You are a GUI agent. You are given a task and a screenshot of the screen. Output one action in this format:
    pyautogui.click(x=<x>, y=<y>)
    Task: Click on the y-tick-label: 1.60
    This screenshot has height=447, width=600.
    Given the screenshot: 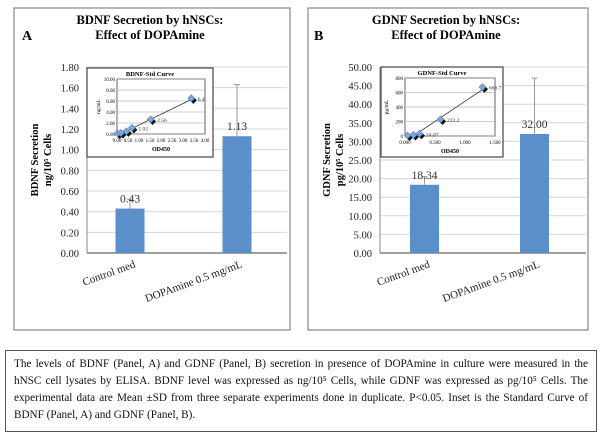 What is the action you would take?
    pyautogui.click(x=70, y=89)
    